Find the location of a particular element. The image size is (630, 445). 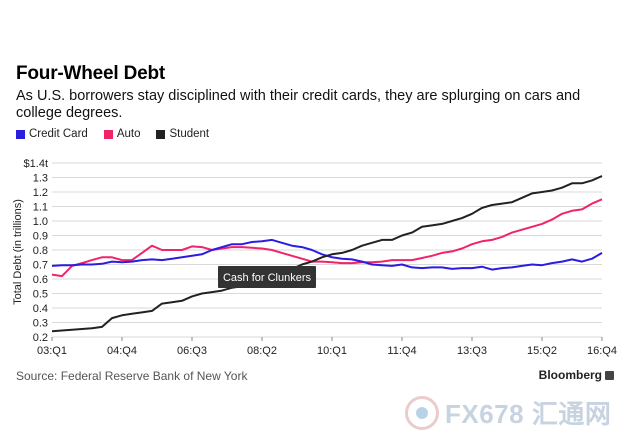

chart-title: Four-Wheel Debt is located at coordinates (90, 73).